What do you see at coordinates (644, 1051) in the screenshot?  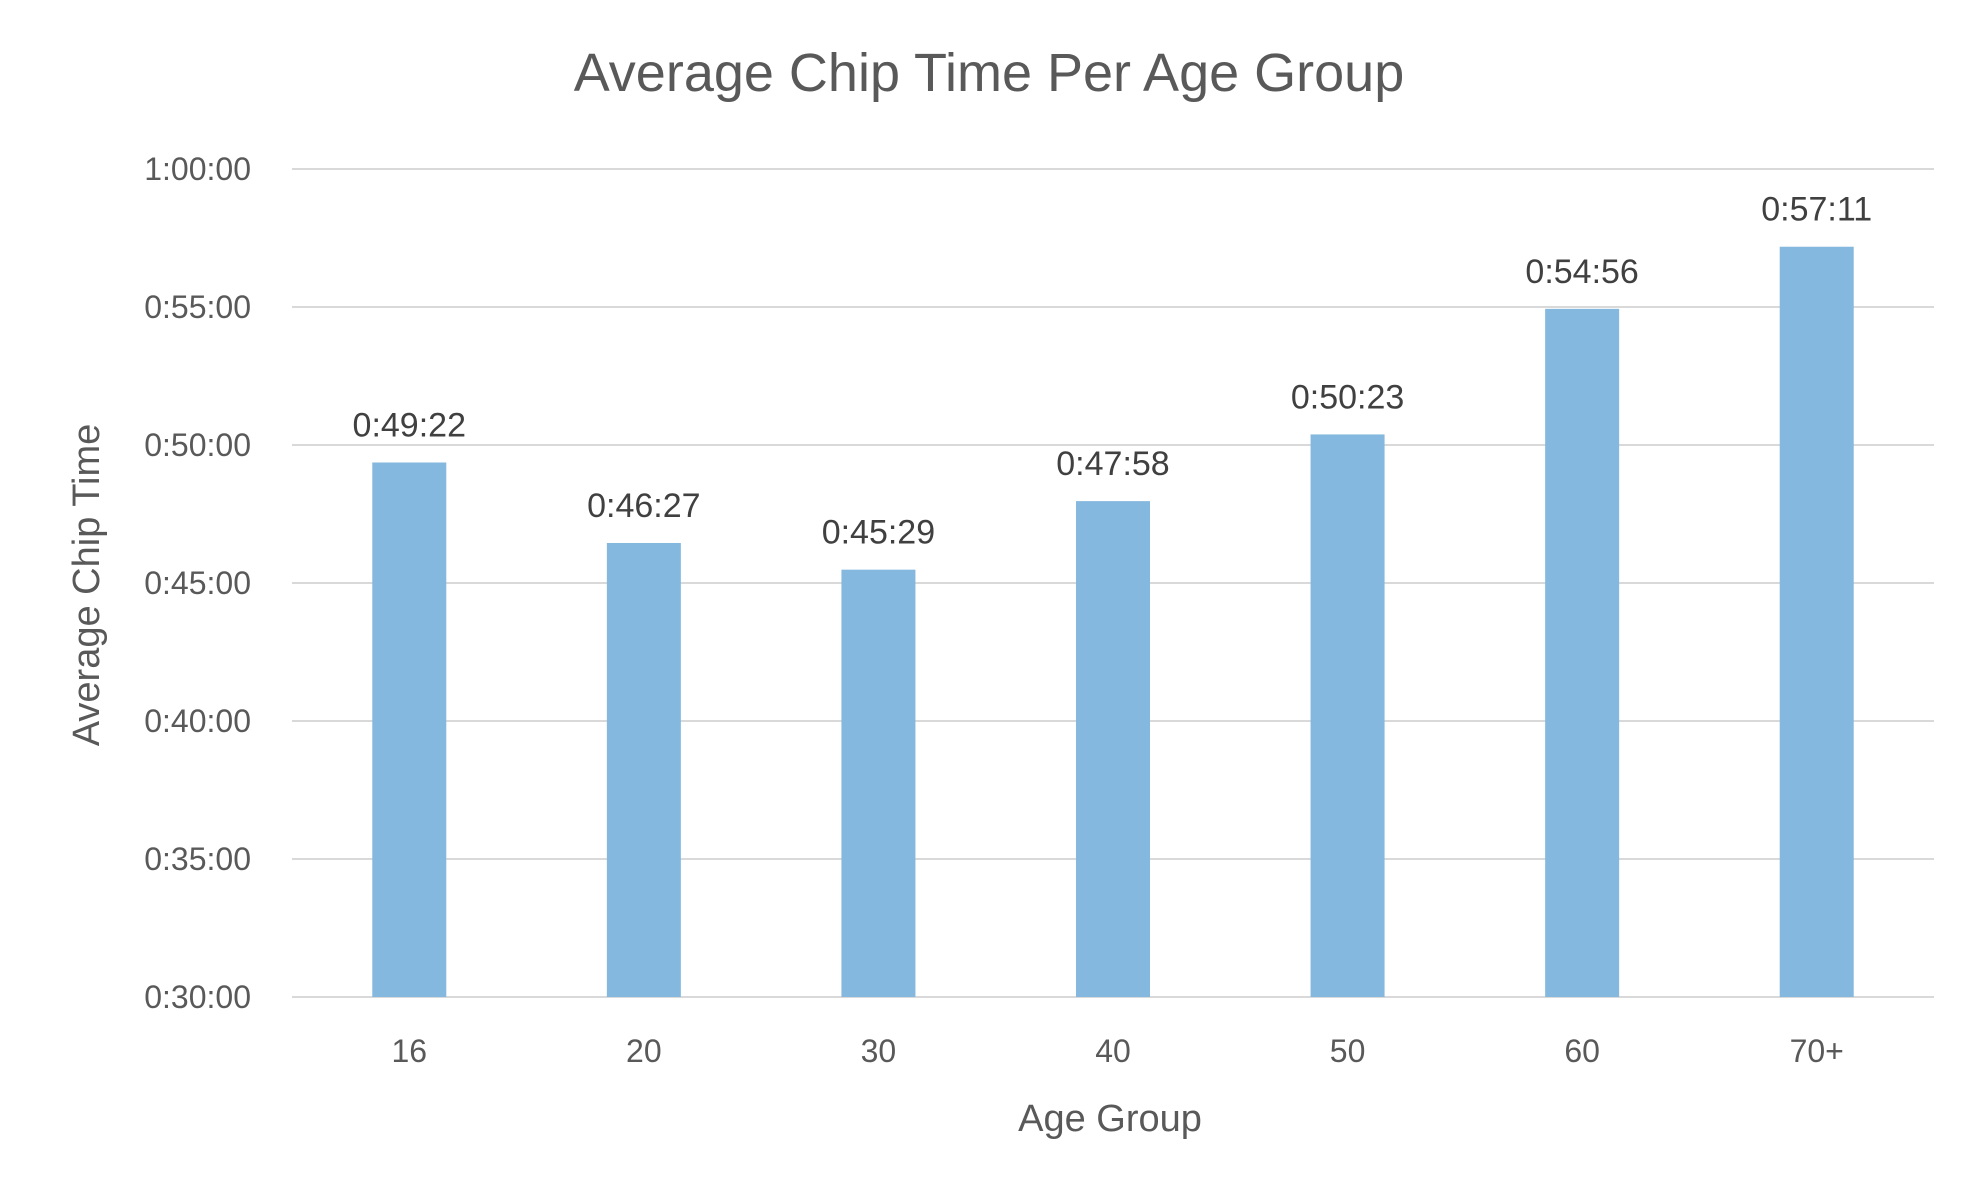 I see `x-tick-label: 20` at bounding box center [644, 1051].